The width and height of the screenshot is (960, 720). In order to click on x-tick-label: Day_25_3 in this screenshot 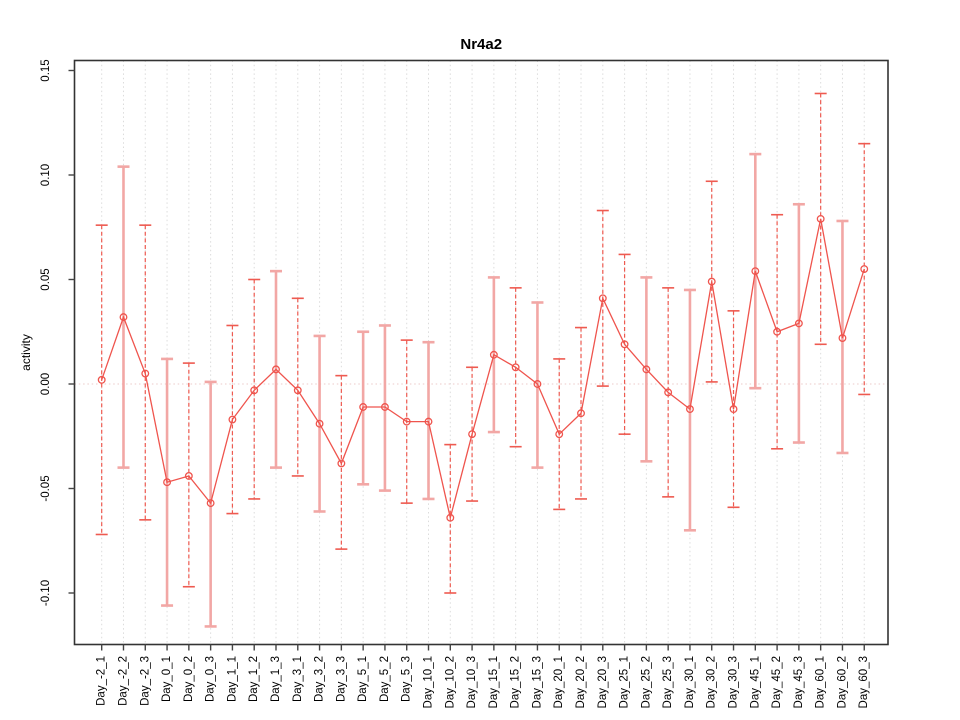, I will do `click(668, 682)`.